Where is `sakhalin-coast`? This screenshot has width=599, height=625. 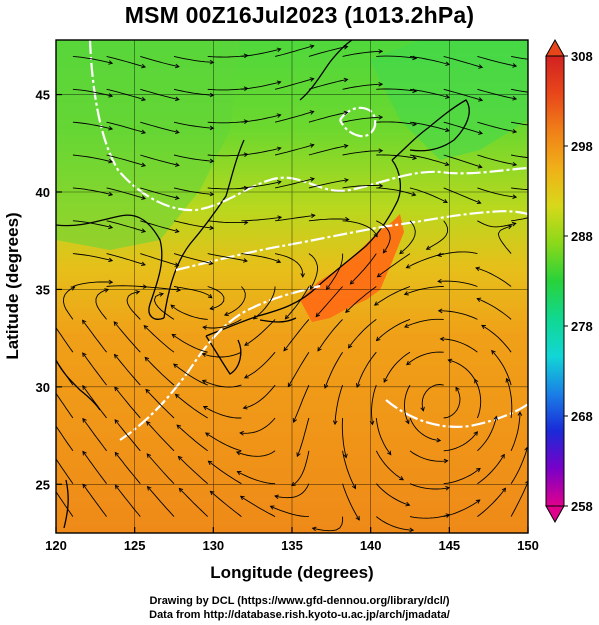 sakhalin-coast is located at coordinates (326, 70).